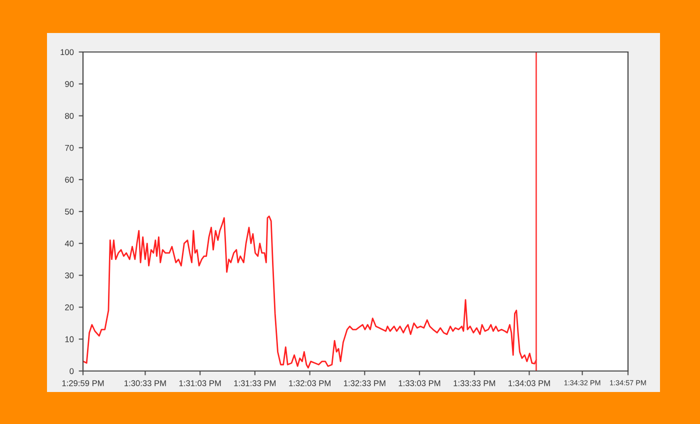 This screenshot has width=700, height=424. Describe the element at coordinates (419, 383) in the screenshot. I see `x-tick-label: 1:33:03 PM` at that location.